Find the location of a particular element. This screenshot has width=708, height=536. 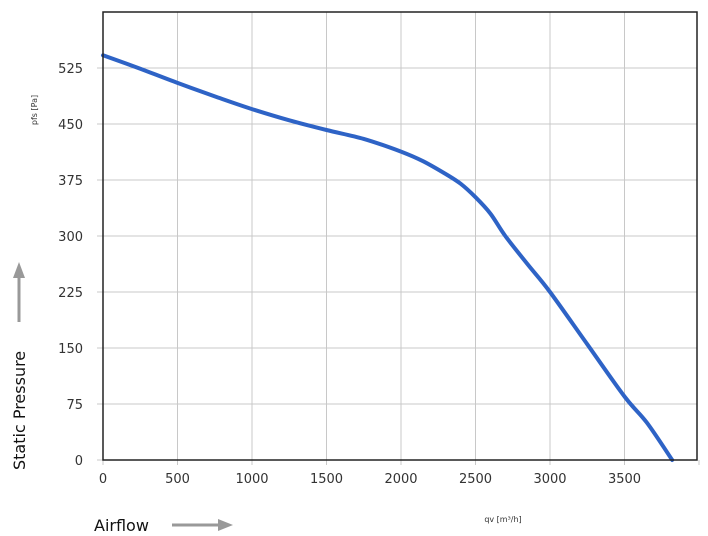

x-tick-label: 500 is located at coordinates (177, 479).